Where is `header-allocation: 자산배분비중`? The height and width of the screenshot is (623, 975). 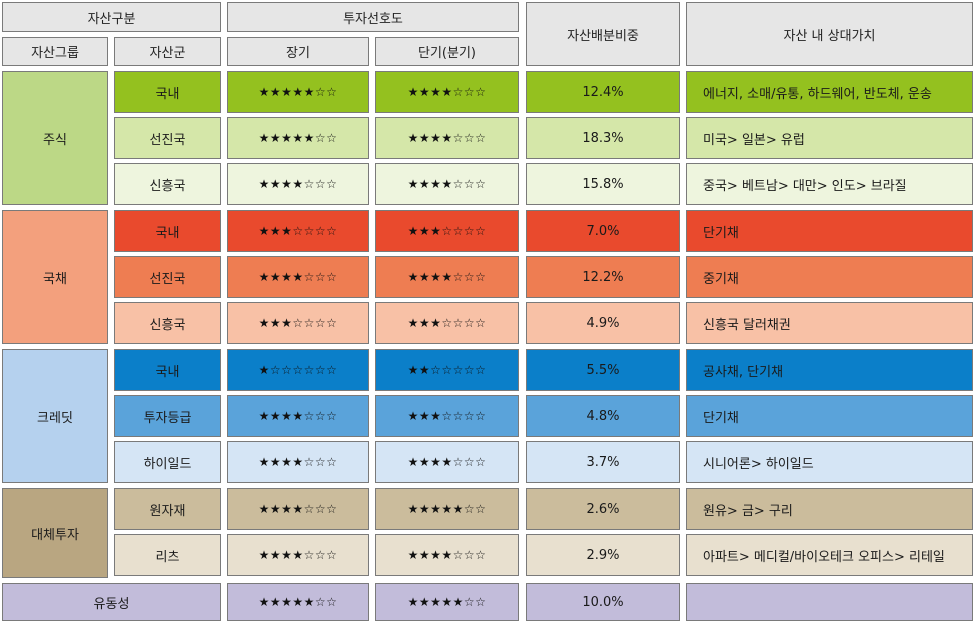
header-allocation: 자산배분비중 is located at coordinates (603, 34).